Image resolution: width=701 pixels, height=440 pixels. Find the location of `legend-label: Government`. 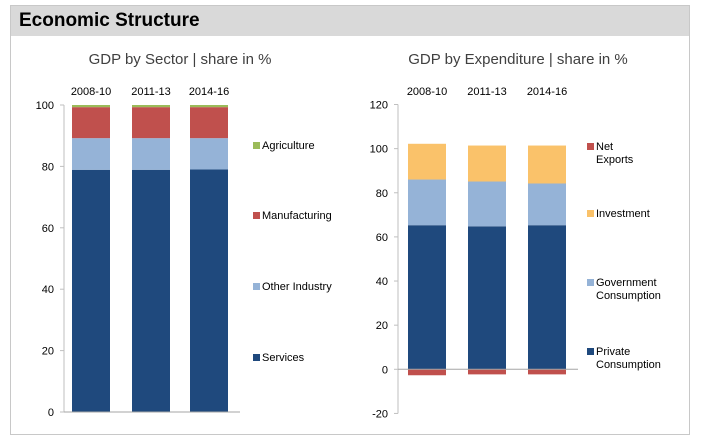

legend-label: Government is located at coordinates (626, 283).